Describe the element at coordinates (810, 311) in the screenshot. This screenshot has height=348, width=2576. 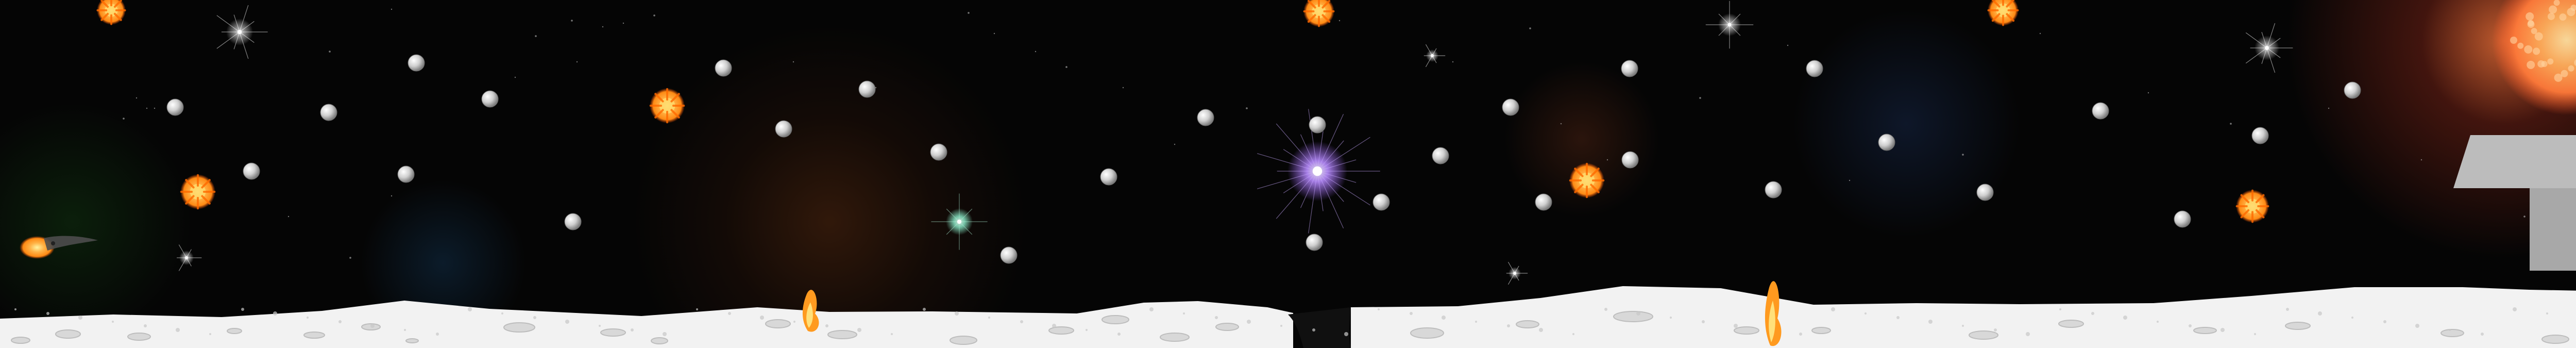
I see `flame-pickup` at that location.